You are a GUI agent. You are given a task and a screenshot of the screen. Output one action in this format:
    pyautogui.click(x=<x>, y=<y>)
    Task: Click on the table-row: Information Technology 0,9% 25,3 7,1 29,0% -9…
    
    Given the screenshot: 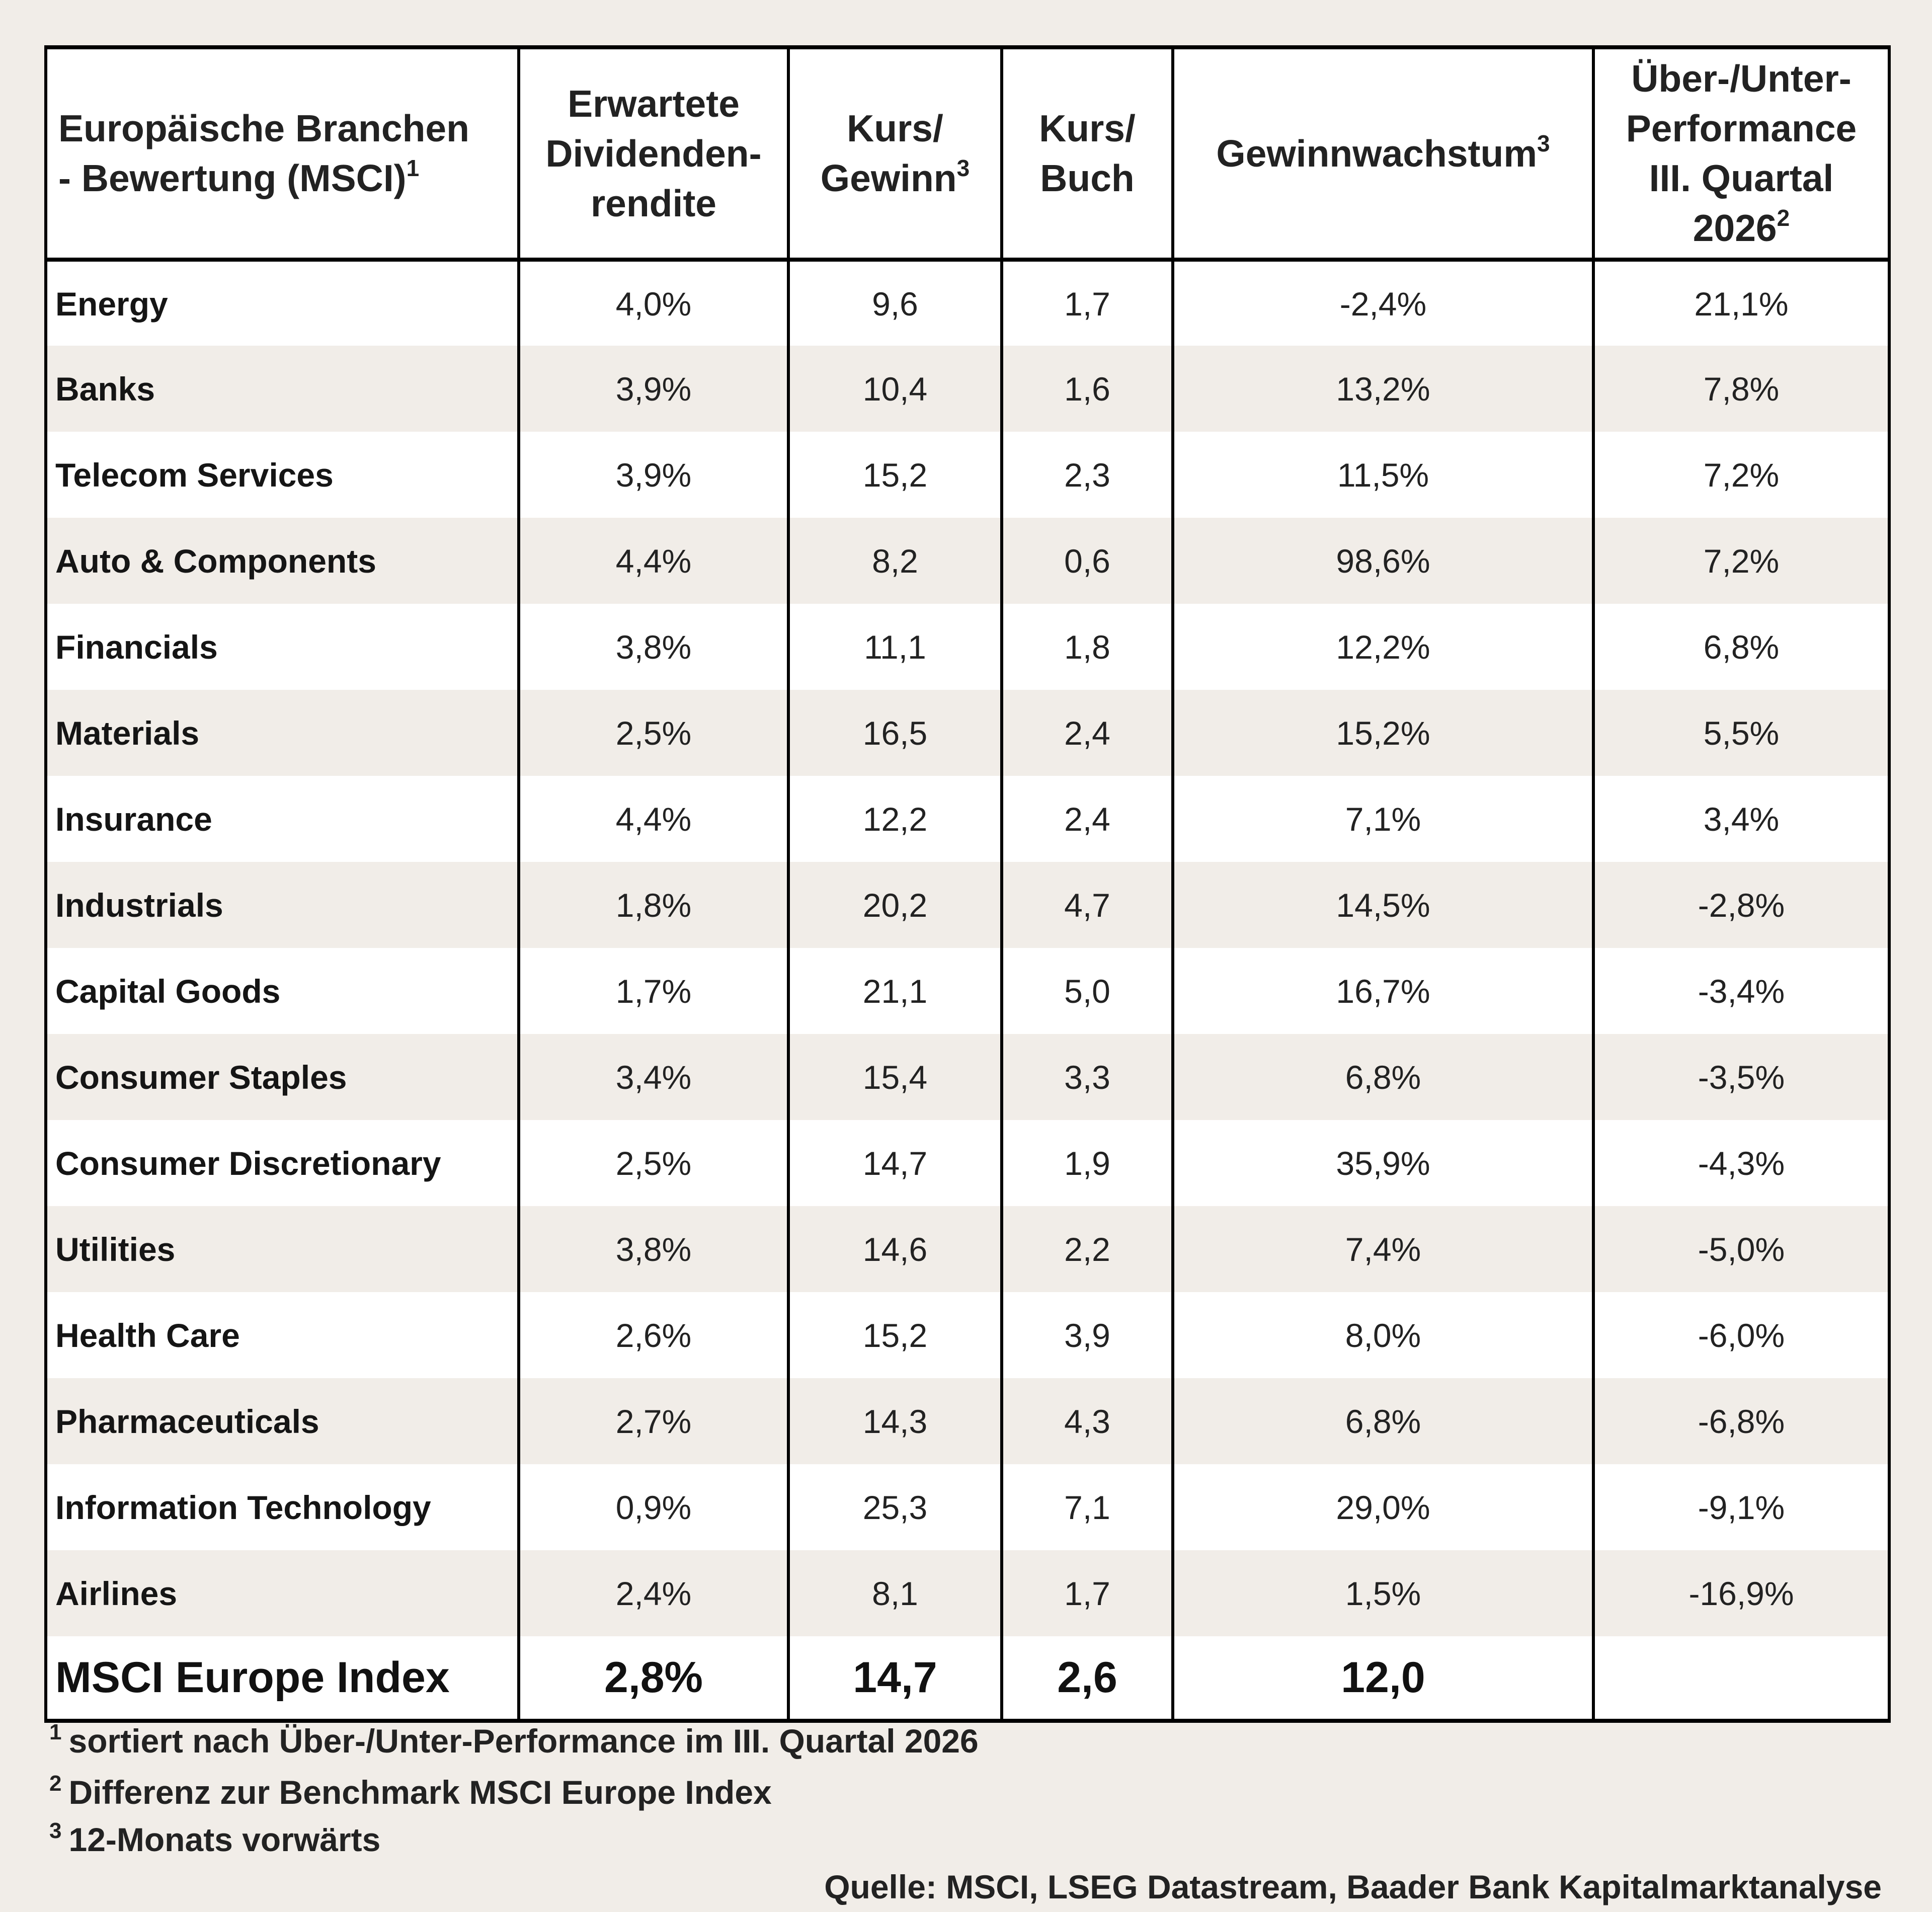 What is the action you would take?
    pyautogui.click(x=967, y=1507)
    